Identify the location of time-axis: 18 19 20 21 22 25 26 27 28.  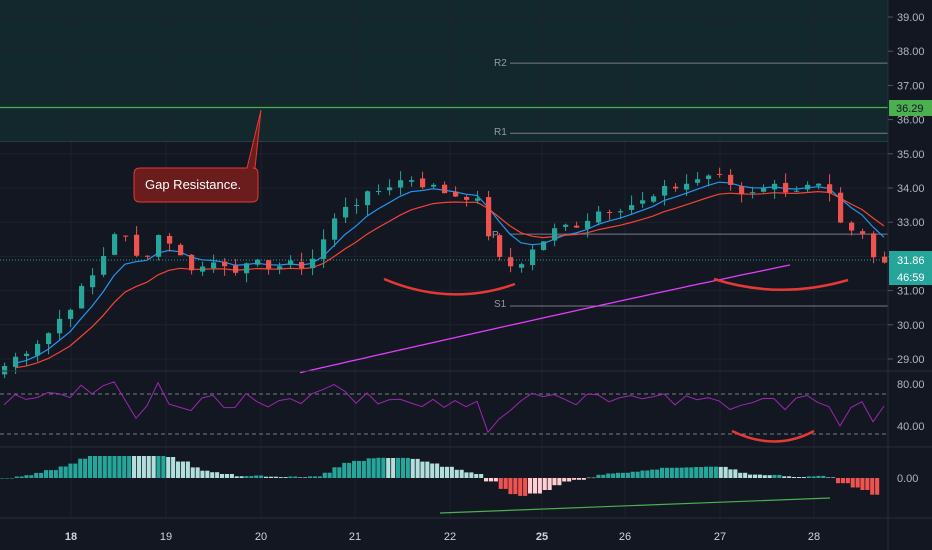
(442, 537).